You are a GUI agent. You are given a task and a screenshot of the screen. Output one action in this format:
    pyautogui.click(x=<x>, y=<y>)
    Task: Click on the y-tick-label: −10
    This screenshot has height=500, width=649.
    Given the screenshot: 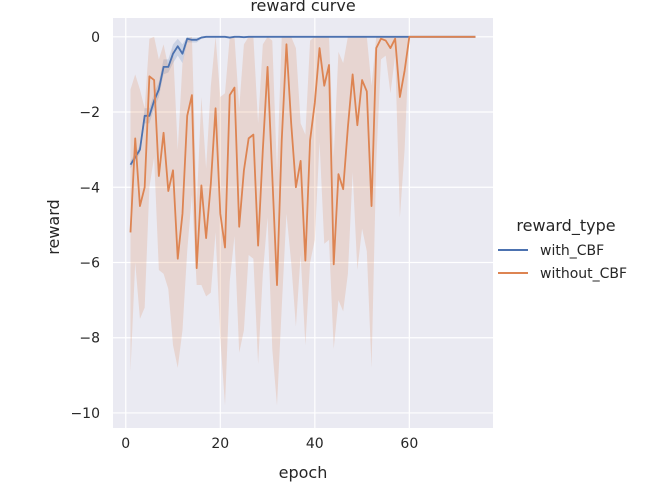 What is the action you would take?
    pyautogui.click(x=85, y=414)
    